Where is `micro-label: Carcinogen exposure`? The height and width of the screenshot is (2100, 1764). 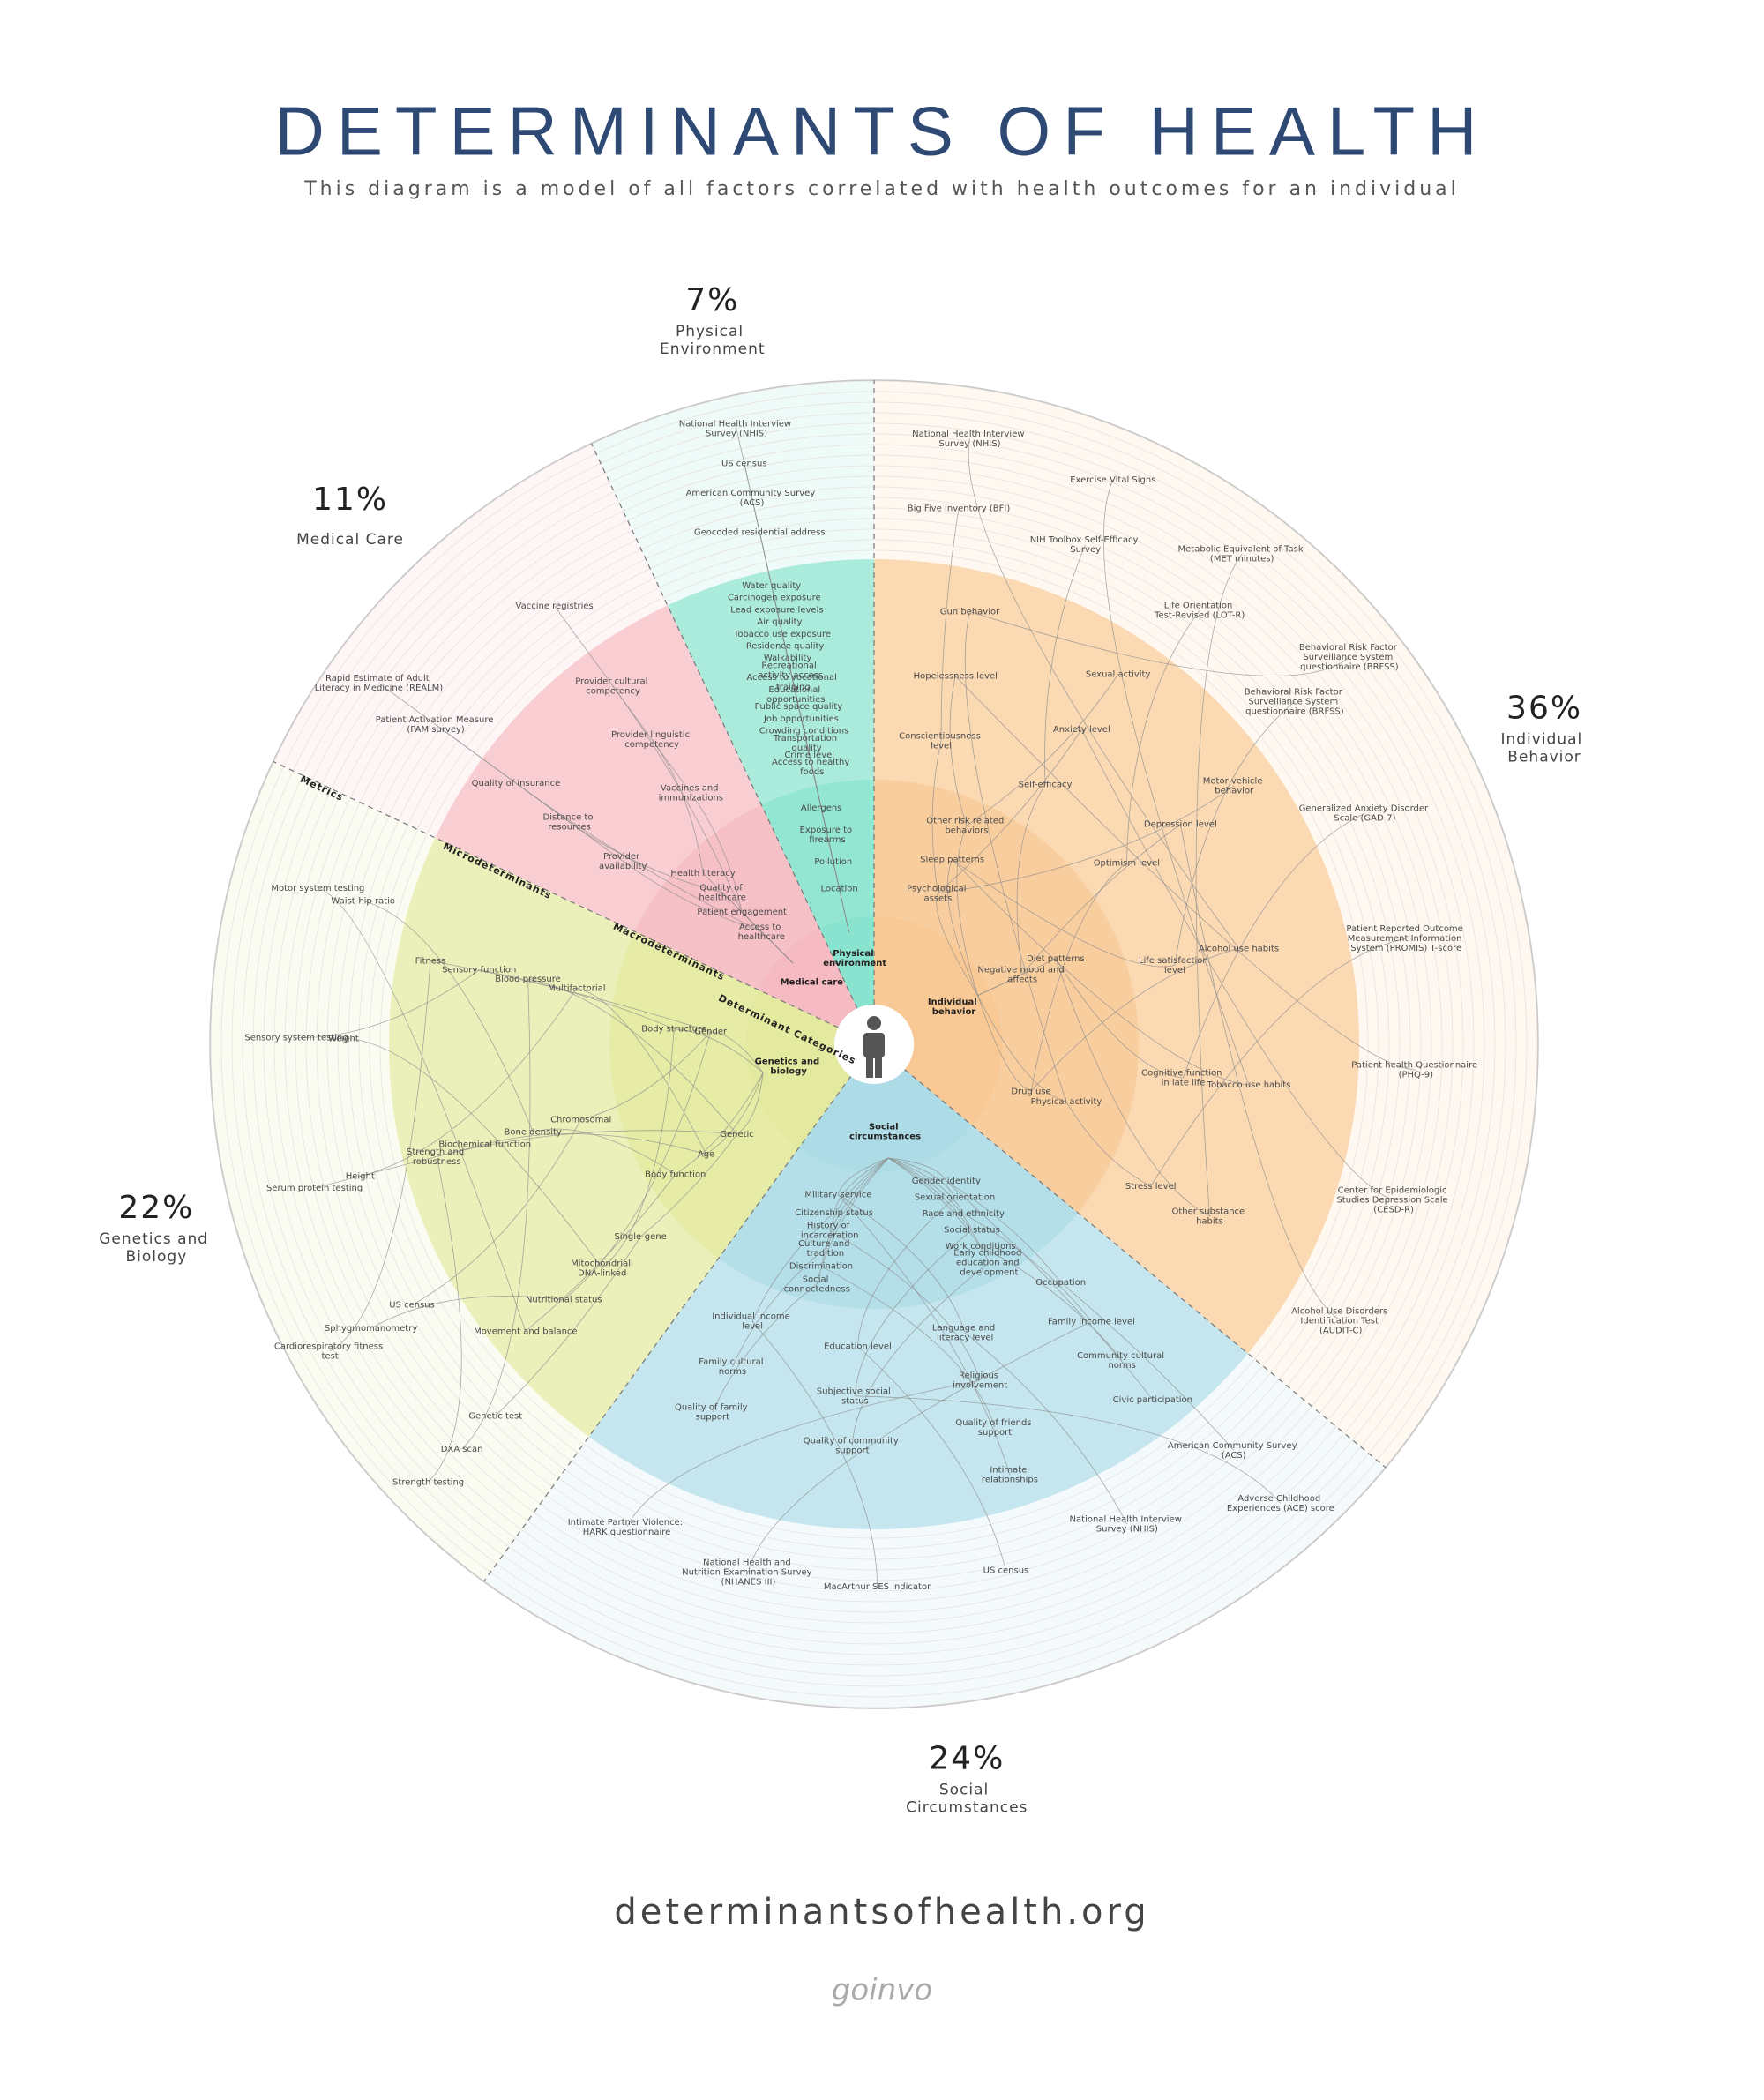
micro-label: Carcinogen exposure is located at coordinates (774, 599).